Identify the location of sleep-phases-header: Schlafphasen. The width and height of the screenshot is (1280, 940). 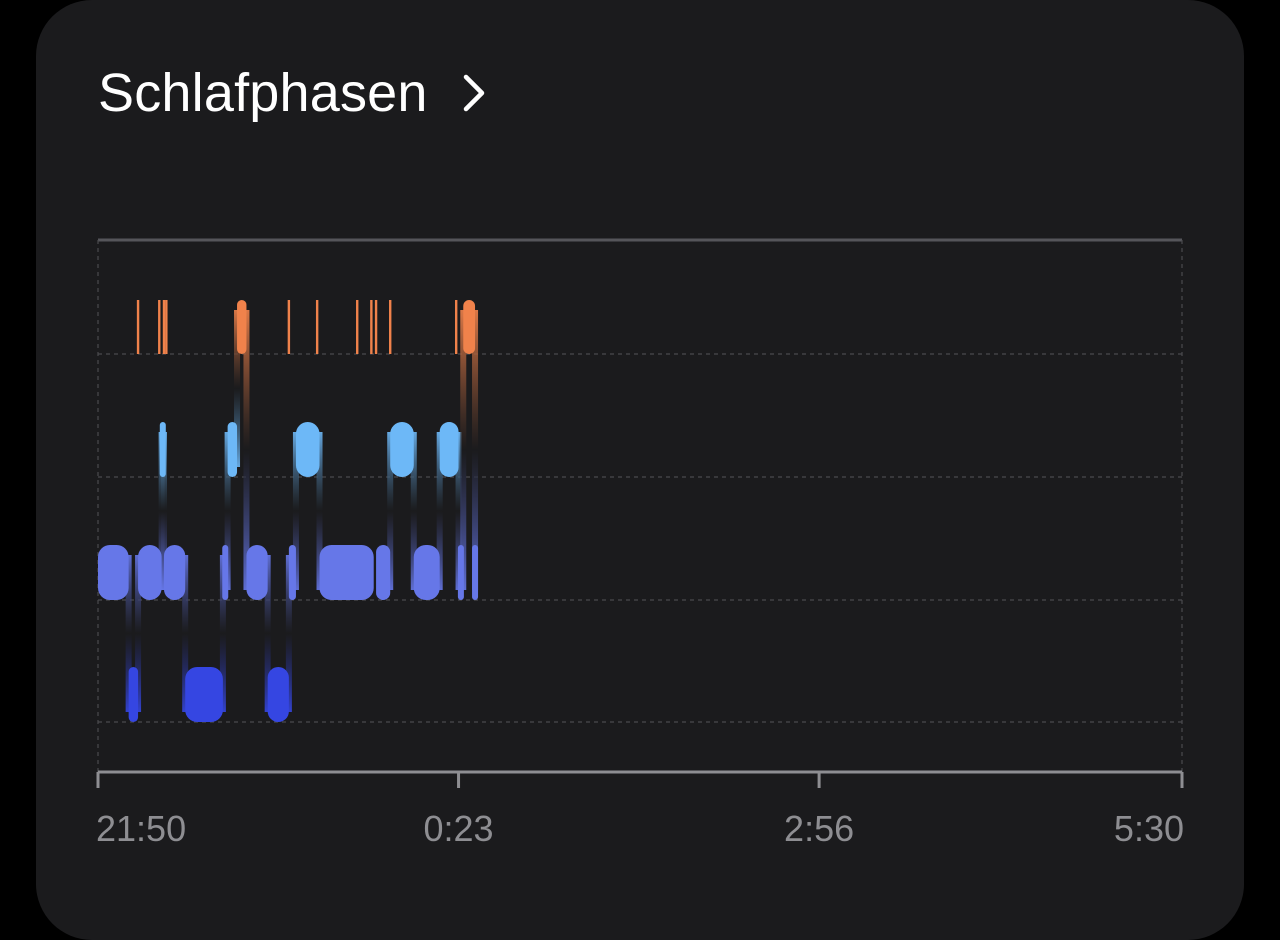
(293, 93).